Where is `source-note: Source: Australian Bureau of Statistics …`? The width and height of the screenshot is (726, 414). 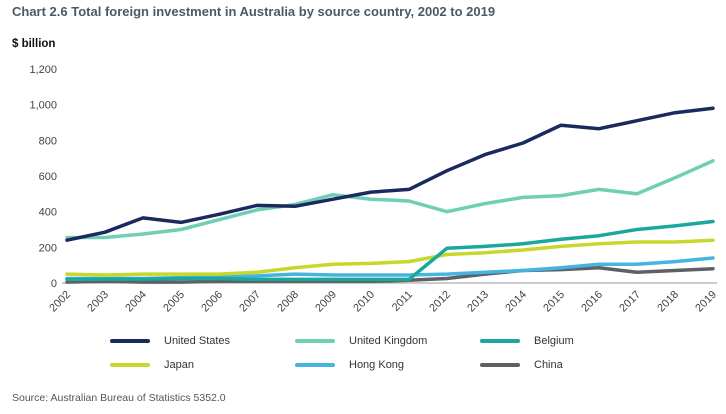 source-note: Source: Australian Bureau of Statistics … is located at coordinates (119, 398).